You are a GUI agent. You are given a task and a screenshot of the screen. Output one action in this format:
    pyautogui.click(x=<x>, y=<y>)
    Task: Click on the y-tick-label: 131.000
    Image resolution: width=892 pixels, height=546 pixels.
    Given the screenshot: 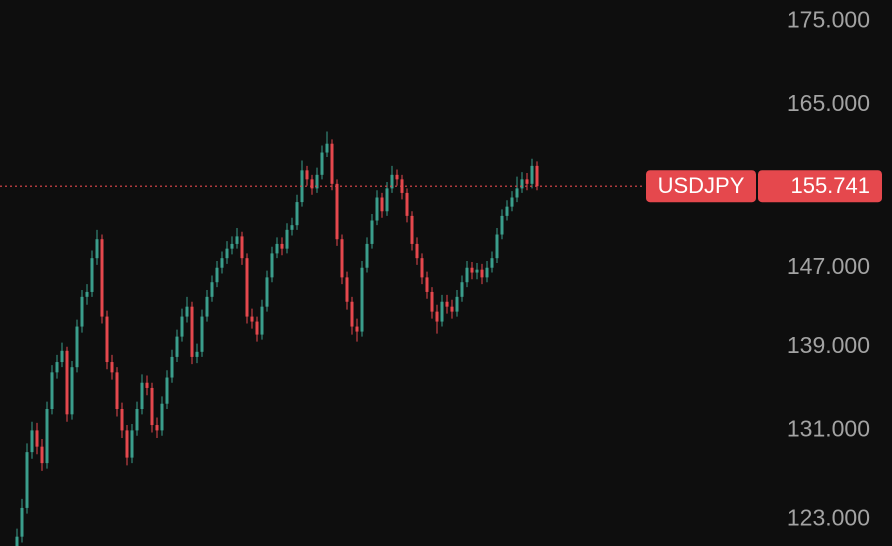 What is the action you would take?
    pyautogui.click(x=828, y=428)
    